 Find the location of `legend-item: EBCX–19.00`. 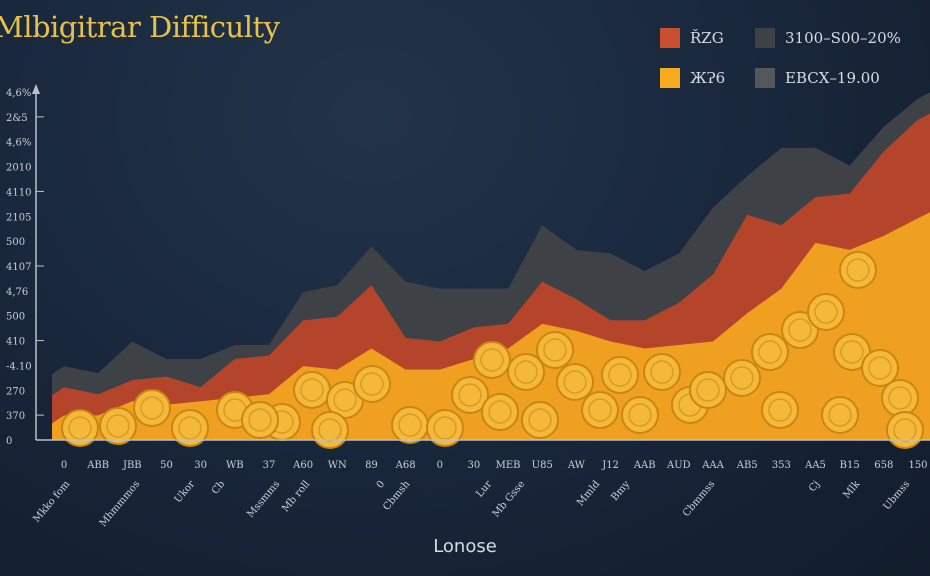

legend-item: EBCX–19.00 is located at coordinates (817, 78).